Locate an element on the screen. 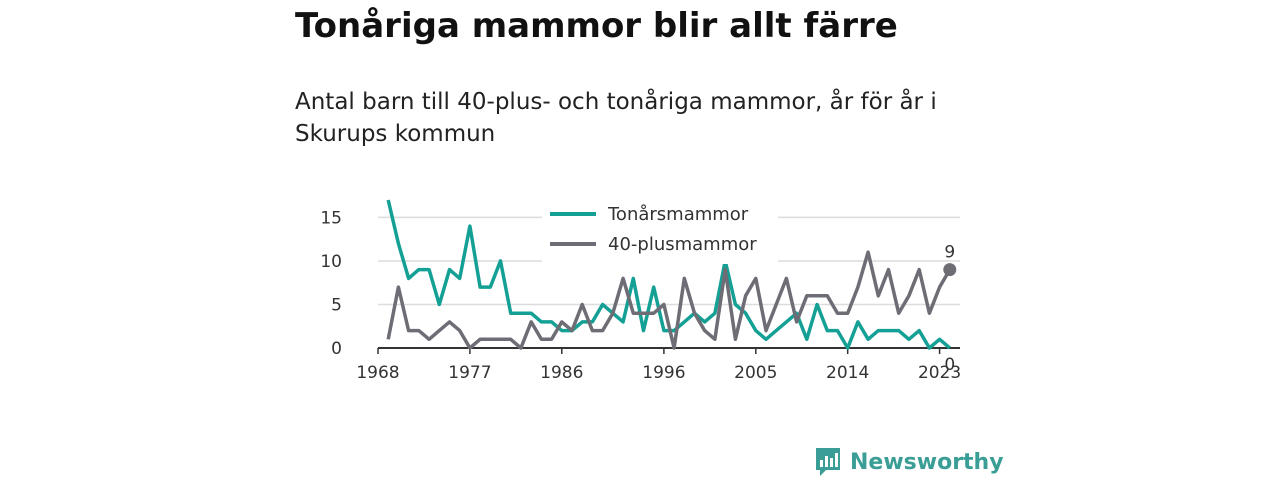  legend-label: Tonårsmammor is located at coordinates (678, 214).